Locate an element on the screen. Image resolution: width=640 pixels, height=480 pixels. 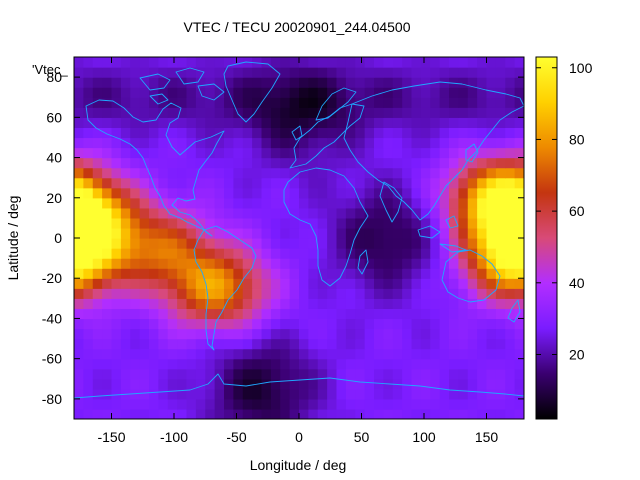
y-tick-label: 40 is located at coordinates (54, 158).